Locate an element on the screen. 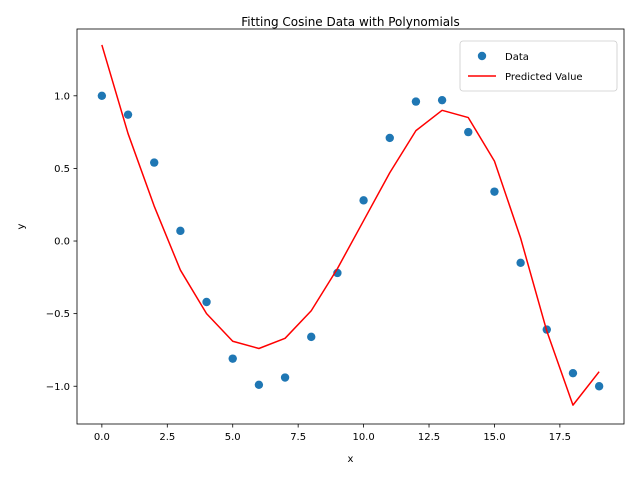 This screenshot has height=484, width=640. x-axis-label: x is located at coordinates (351, 459).